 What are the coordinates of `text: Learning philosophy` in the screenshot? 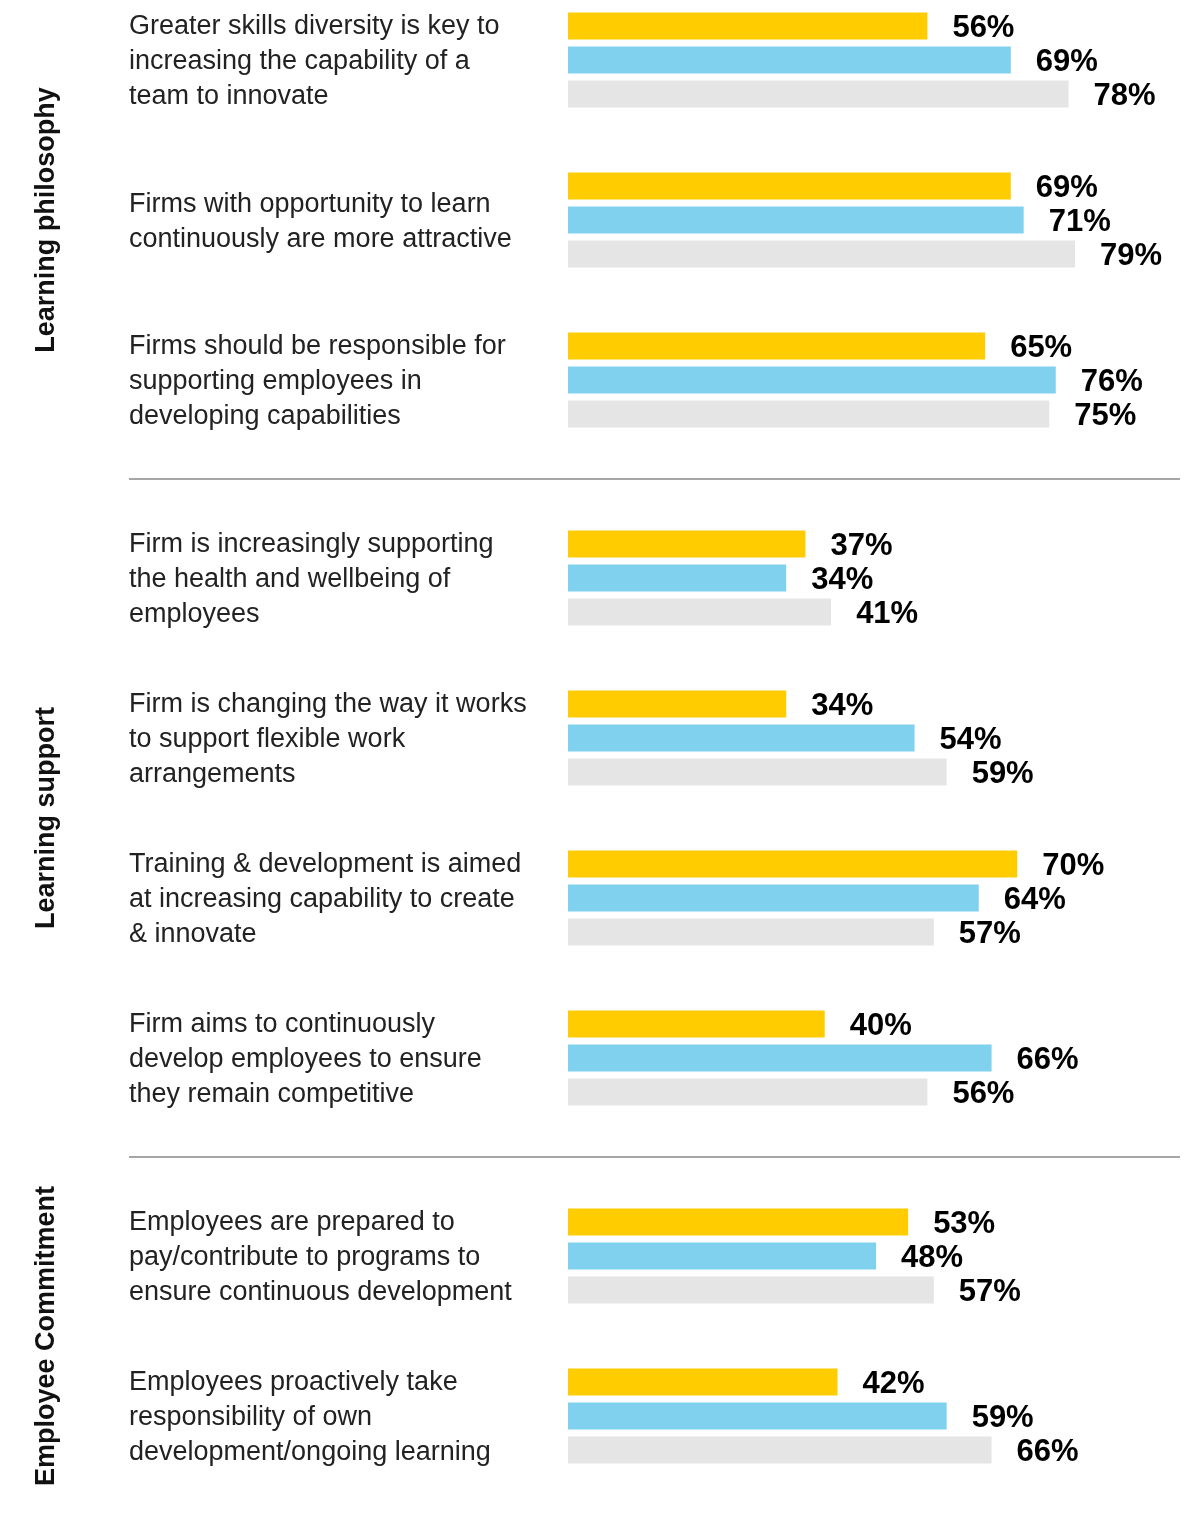 It's located at (45, 220).